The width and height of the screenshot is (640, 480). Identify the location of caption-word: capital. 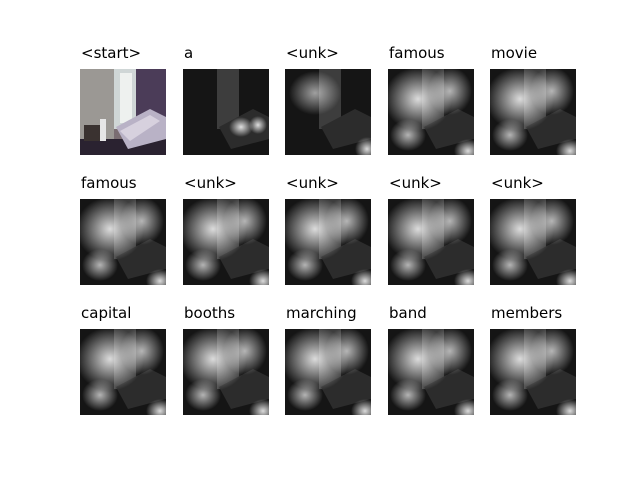
(106, 313).